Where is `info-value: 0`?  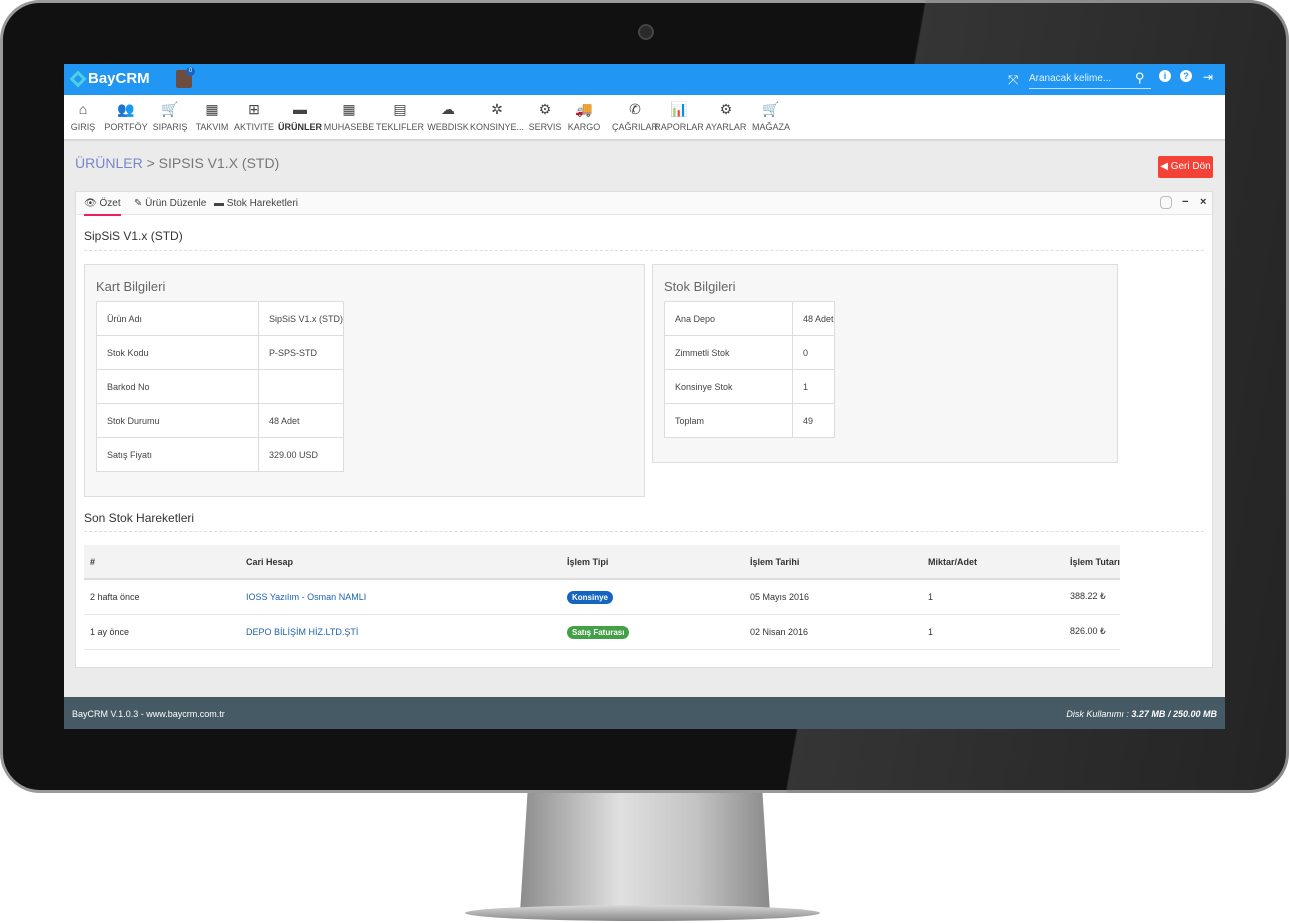 info-value: 0 is located at coordinates (813, 352).